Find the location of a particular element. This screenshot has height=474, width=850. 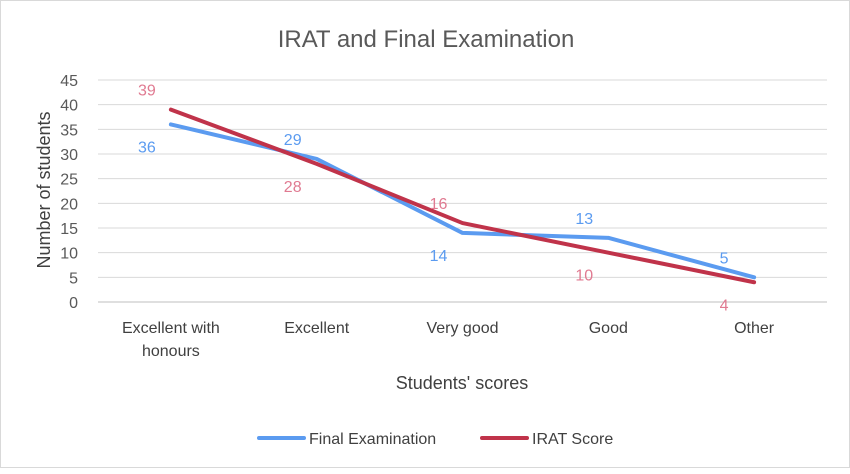

y-tick-label: 5 is located at coordinates (73, 278).